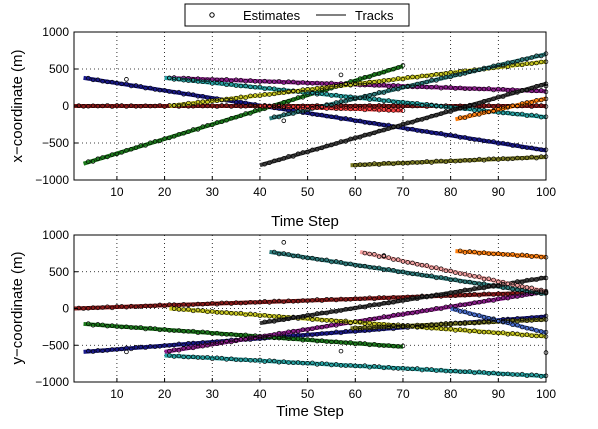  Describe the element at coordinates (165, 192) in the screenshot. I see `x-tick-label: 20` at that location.